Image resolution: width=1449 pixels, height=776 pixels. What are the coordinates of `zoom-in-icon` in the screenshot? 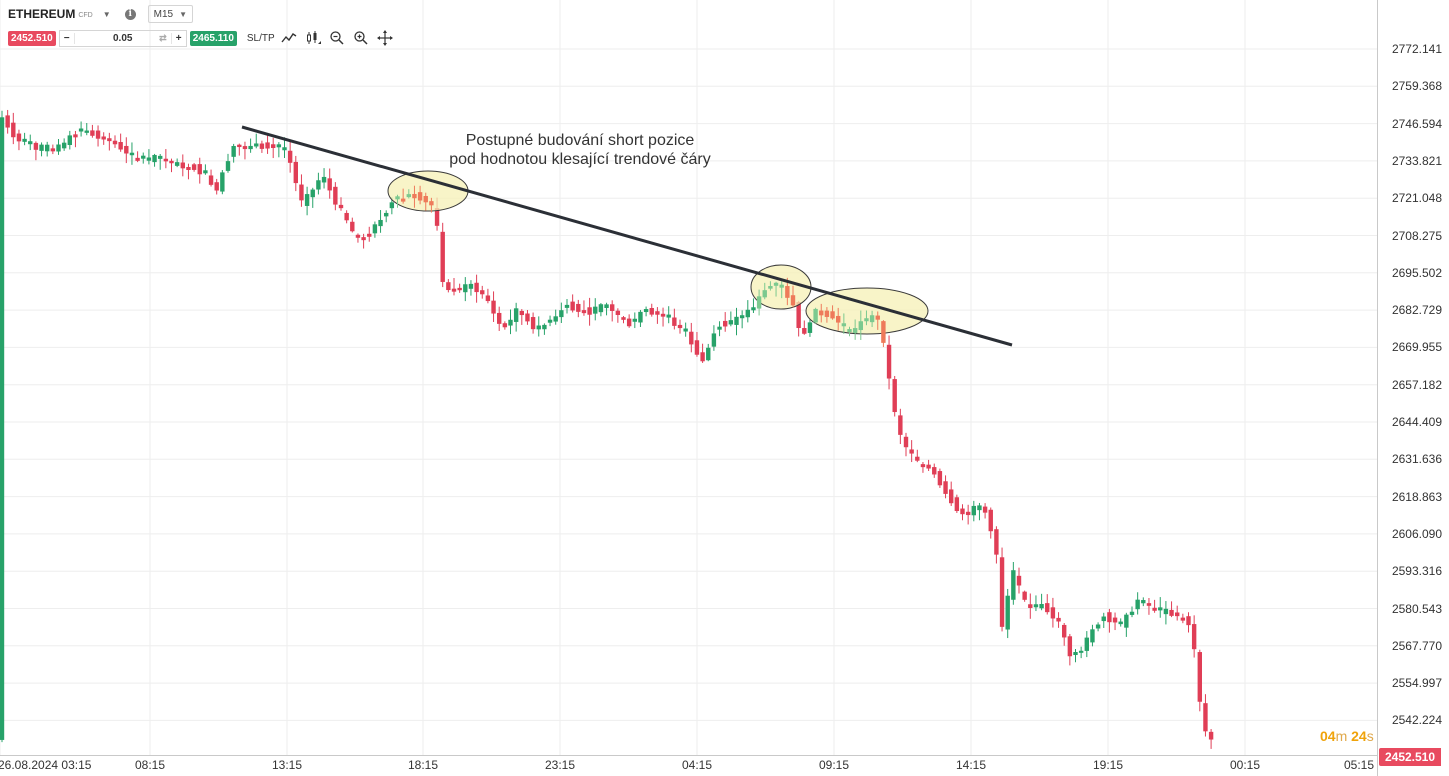 It's located at (361, 38).